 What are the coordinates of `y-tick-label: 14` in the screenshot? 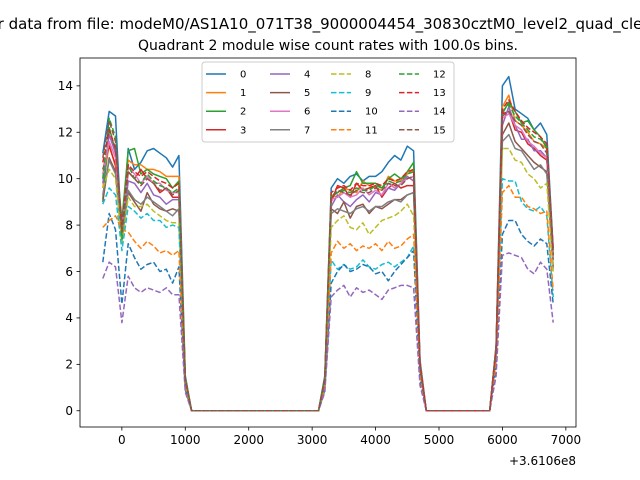 It's located at (65, 86).